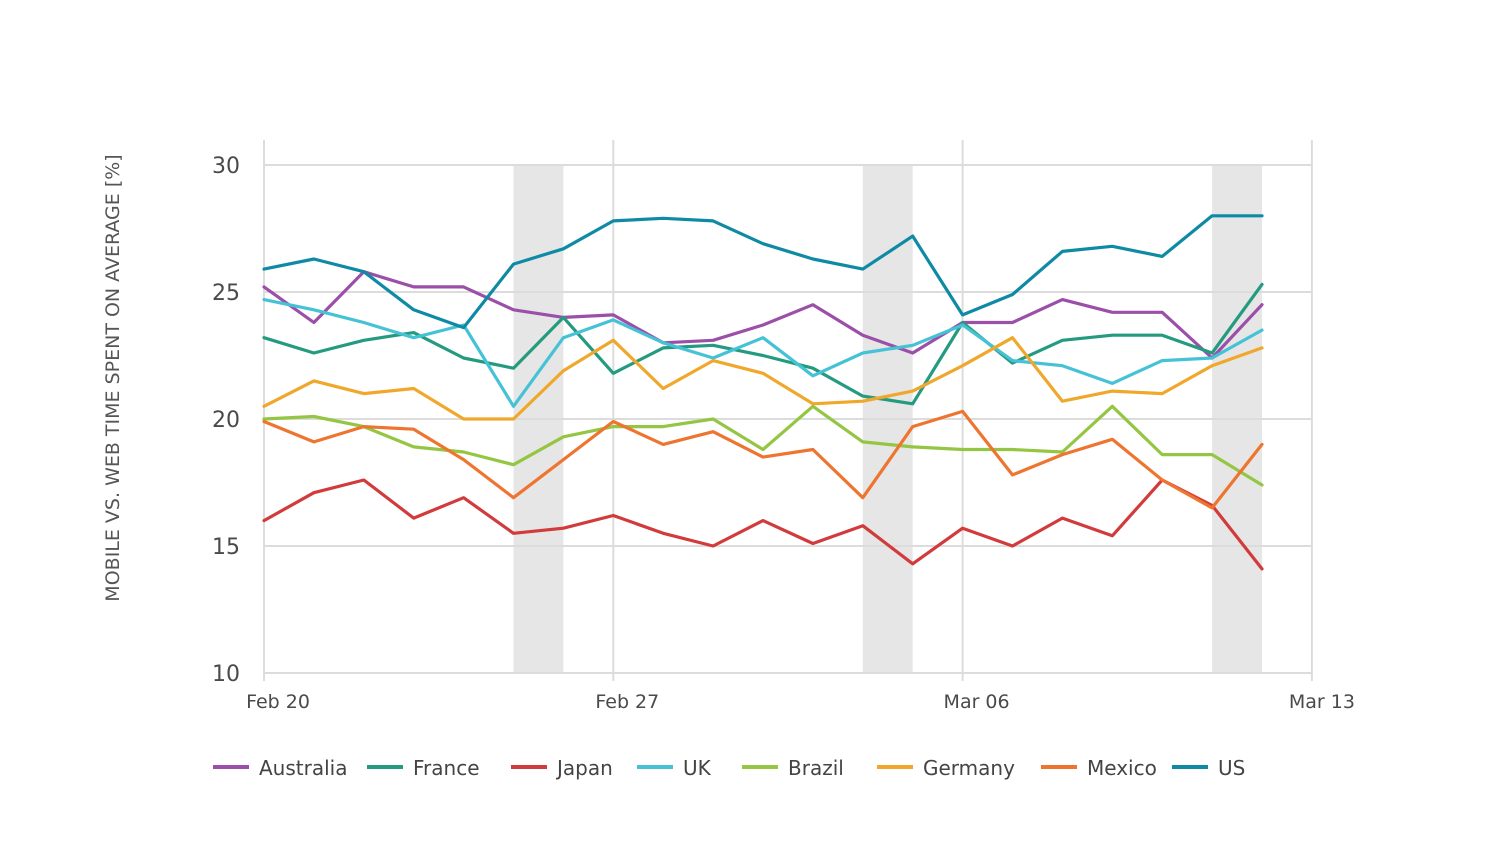 This screenshot has height=844, width=1498. Describe the element at coordinates (763, 524) in the screenshot. I see `series-line-japan` at that location.